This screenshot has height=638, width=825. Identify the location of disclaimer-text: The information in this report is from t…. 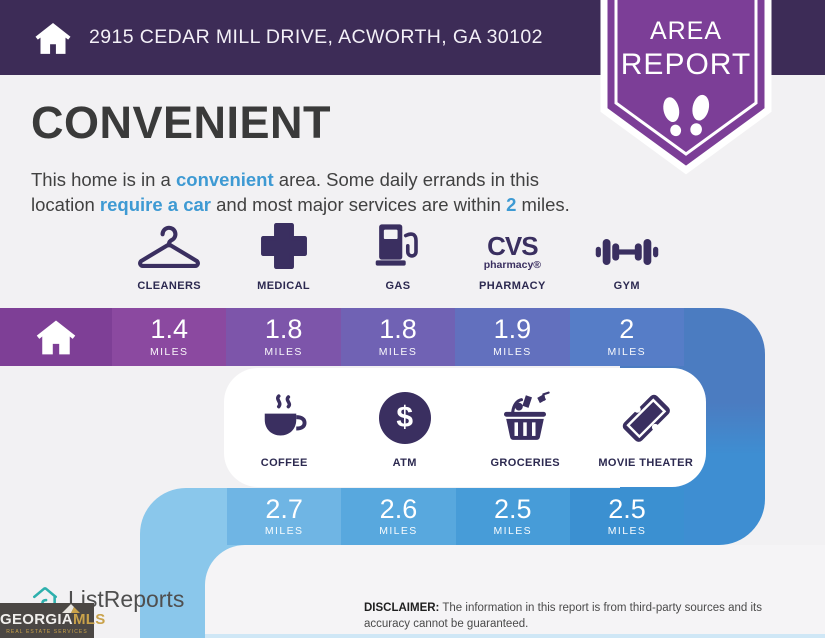
(563, 615).